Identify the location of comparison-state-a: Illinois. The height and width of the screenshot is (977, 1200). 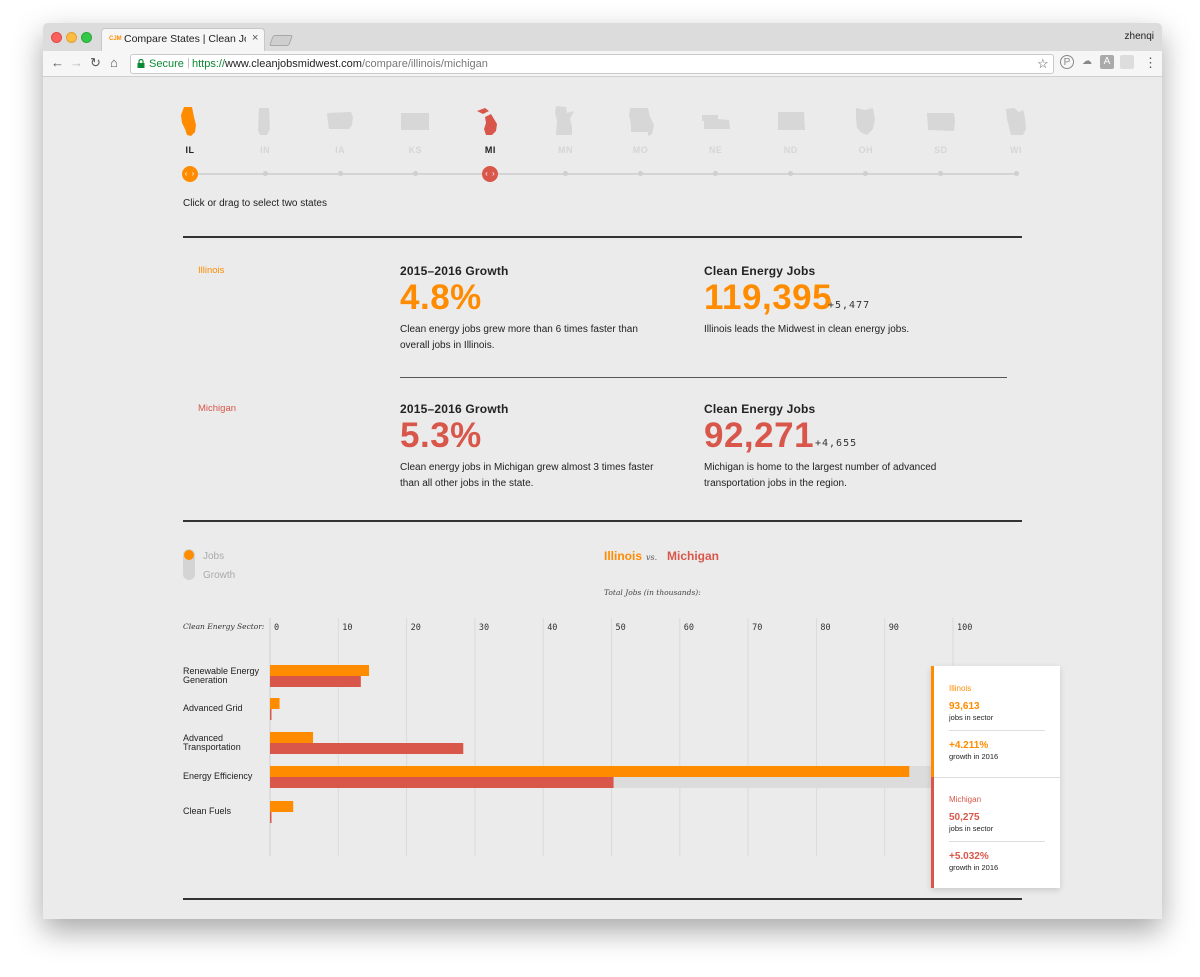
(623, 556).